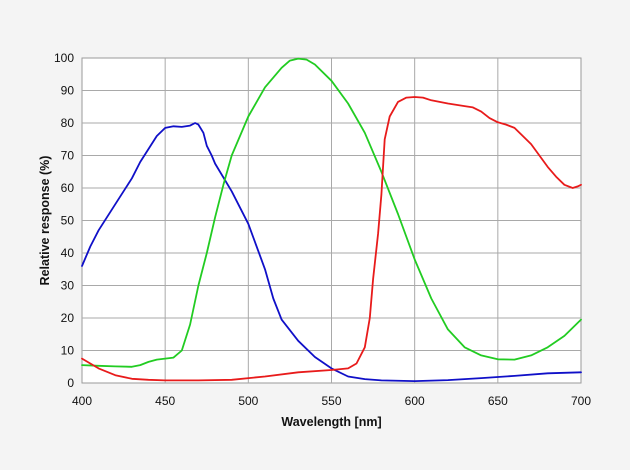  Describe the element at coordinates (68, 286) in the screenshot. I see `y-tick-label: 30` at that location.